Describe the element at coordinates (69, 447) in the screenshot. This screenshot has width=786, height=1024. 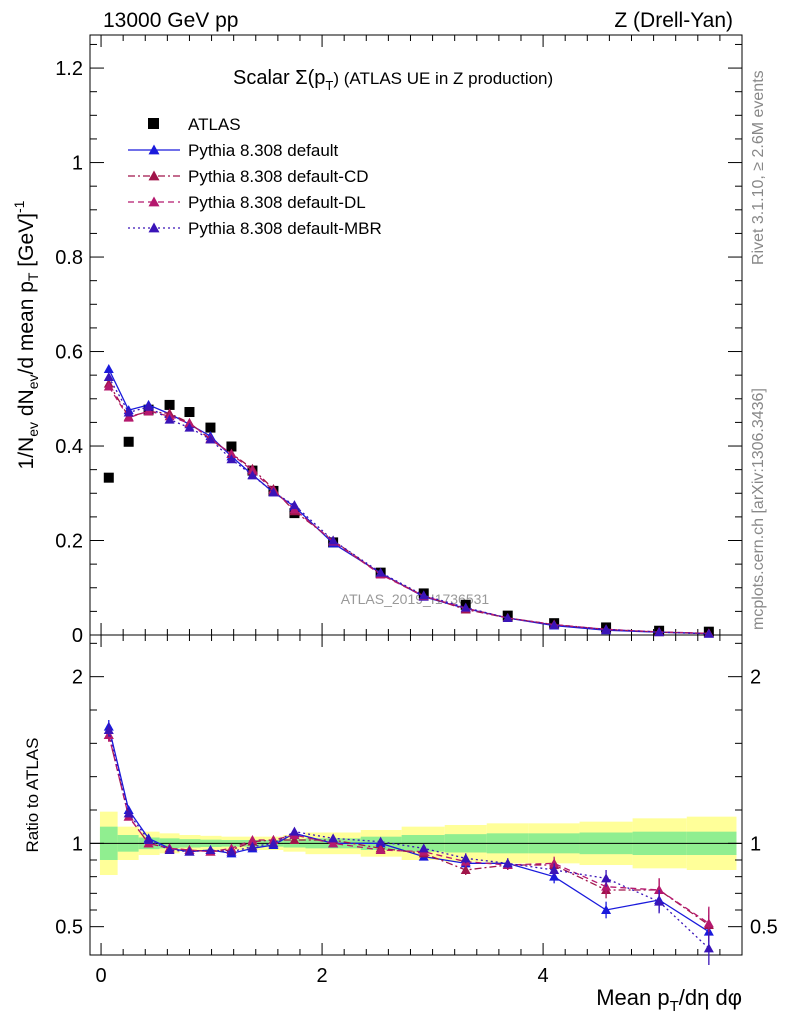
I see `main-y-tick-label: 0.4` at that location.